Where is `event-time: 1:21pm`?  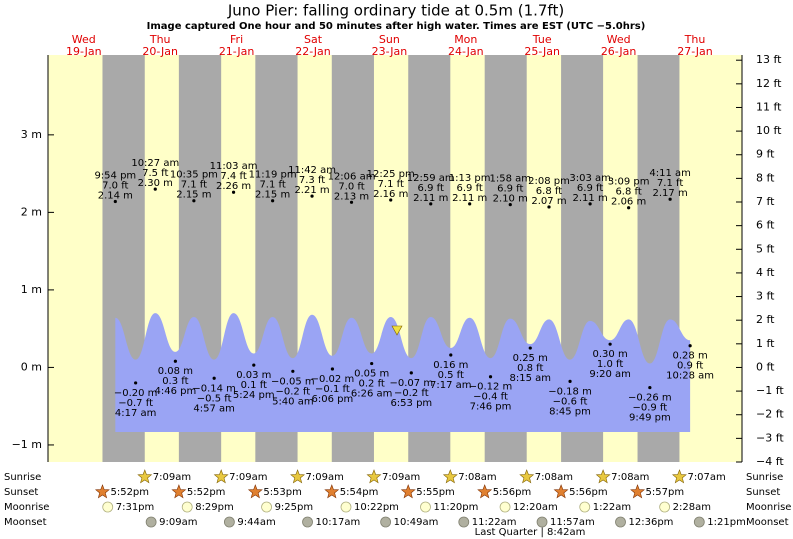
event-time: 1:21pm is located at coordinates (726, 522).